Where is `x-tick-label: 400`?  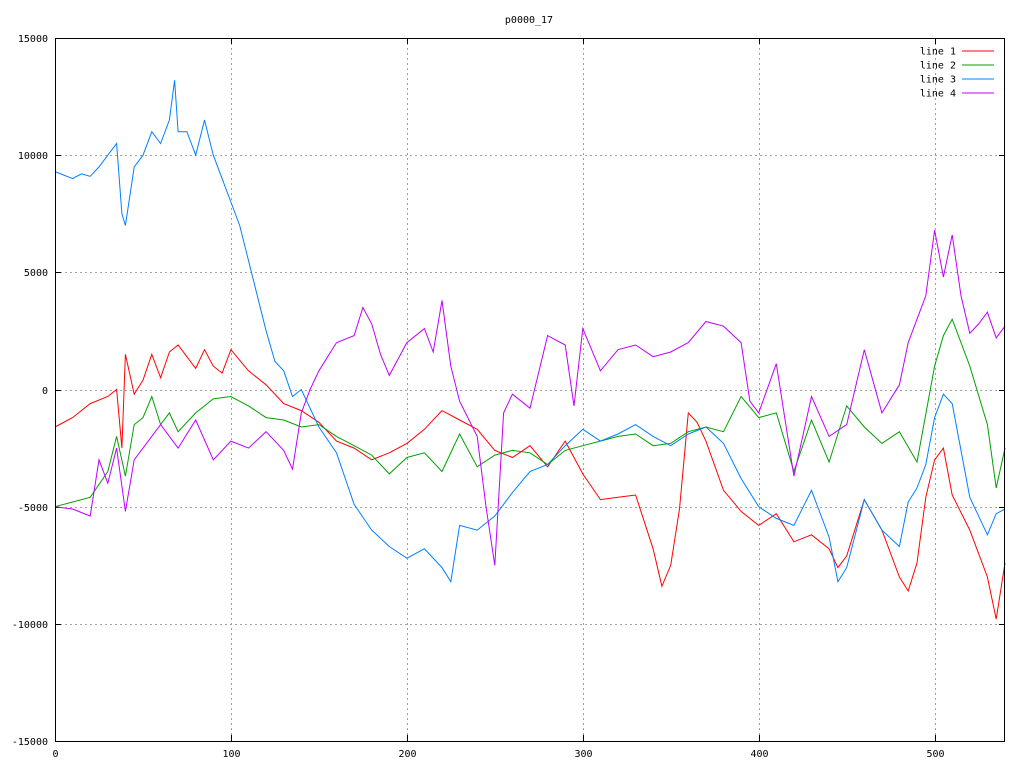 x-tick-label: 400 is located at coordinates (759, 754).